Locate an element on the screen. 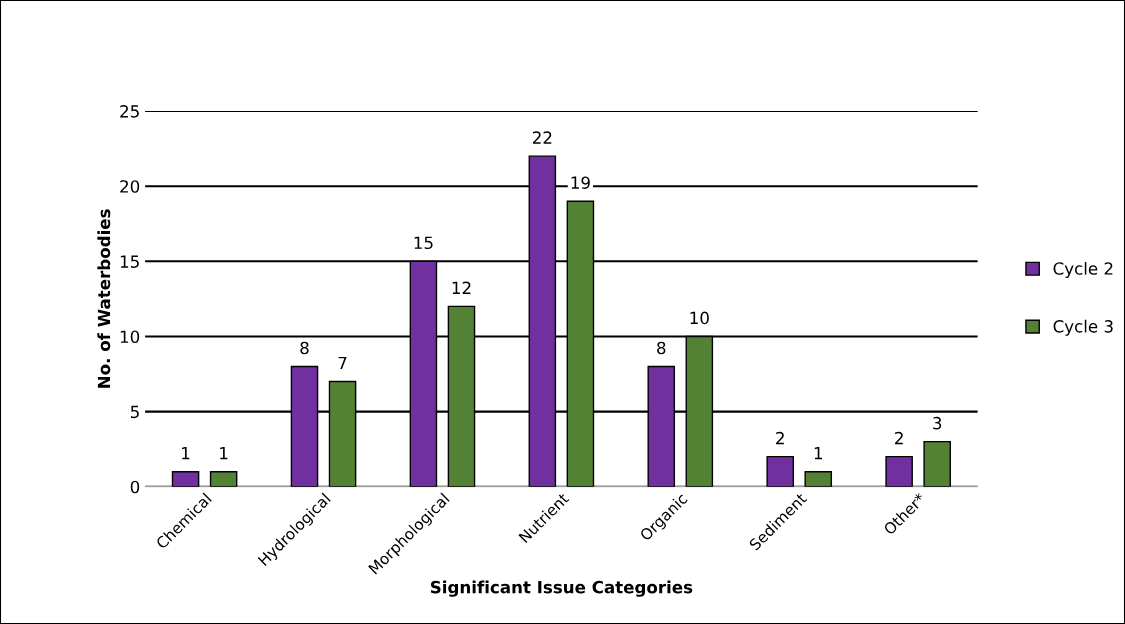  data-label: 3 is located at coordinates (937, 423).